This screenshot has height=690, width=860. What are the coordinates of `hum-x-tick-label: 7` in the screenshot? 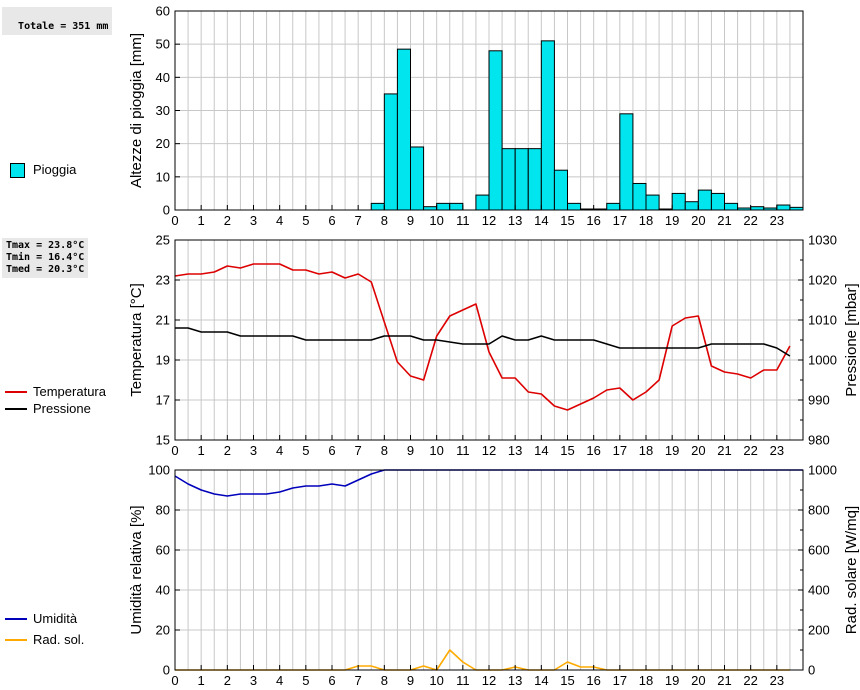 It's located at (358, 680).